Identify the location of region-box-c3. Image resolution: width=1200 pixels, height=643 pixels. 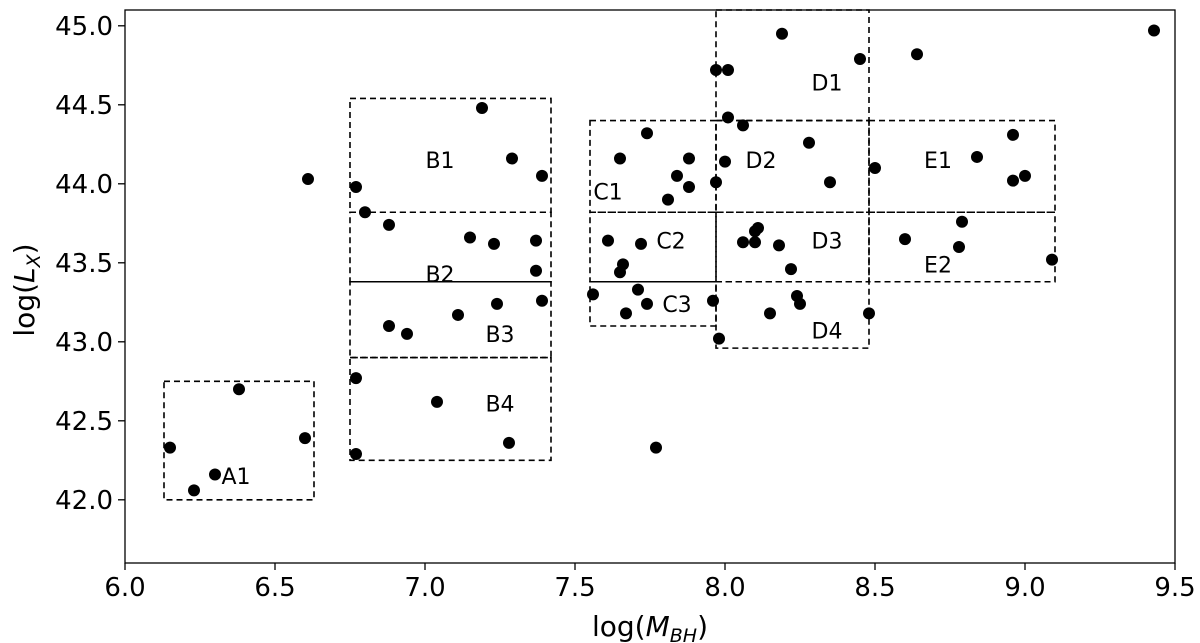
(653, 303).